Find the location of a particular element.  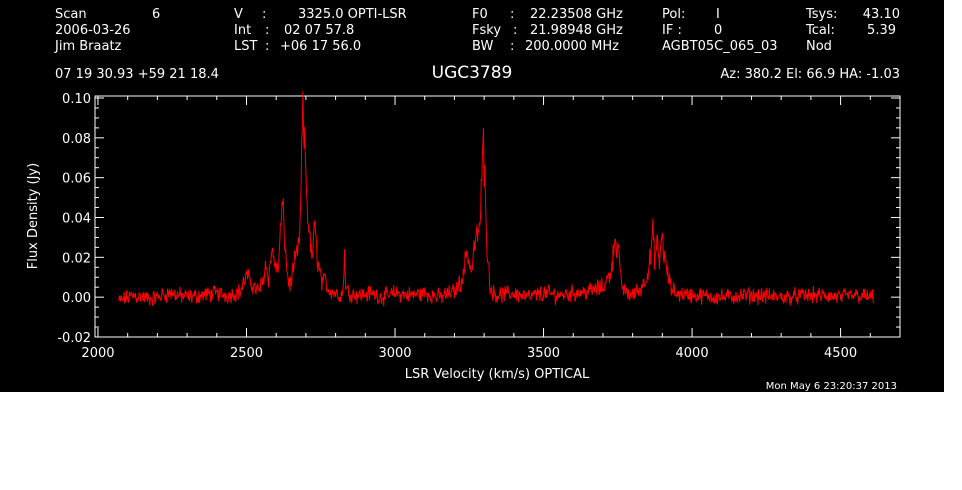

observation-date: 2006-03-26 is located at coordinates (93, 30).